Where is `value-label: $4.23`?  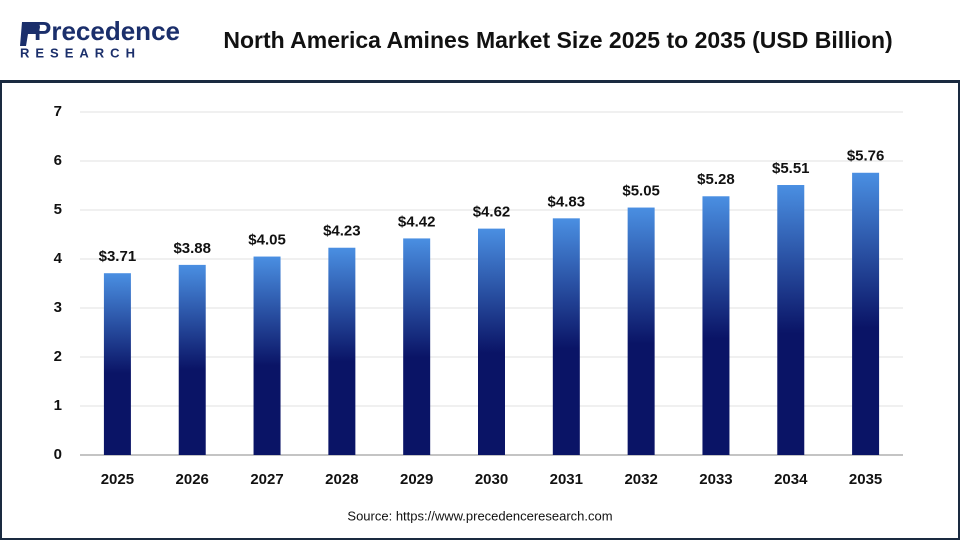
value-label: $4.23 is located at coordinates (342, 231).